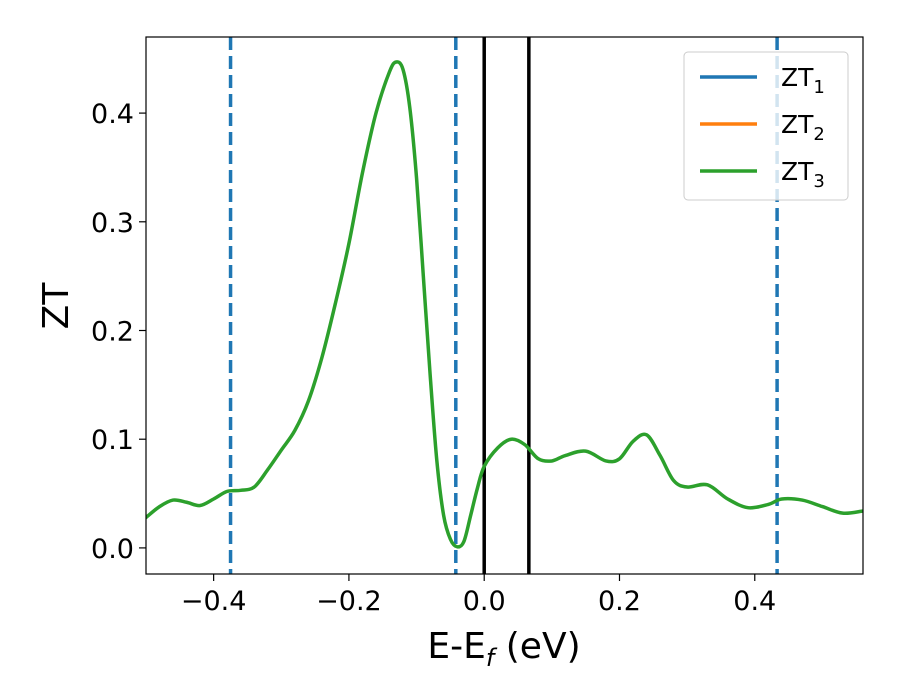 The width and height of the screenshot is (900, 700). Describe the element at coordinates (112, 440) in the screenshot. I see `y-tick-label: 0.1` at that location.